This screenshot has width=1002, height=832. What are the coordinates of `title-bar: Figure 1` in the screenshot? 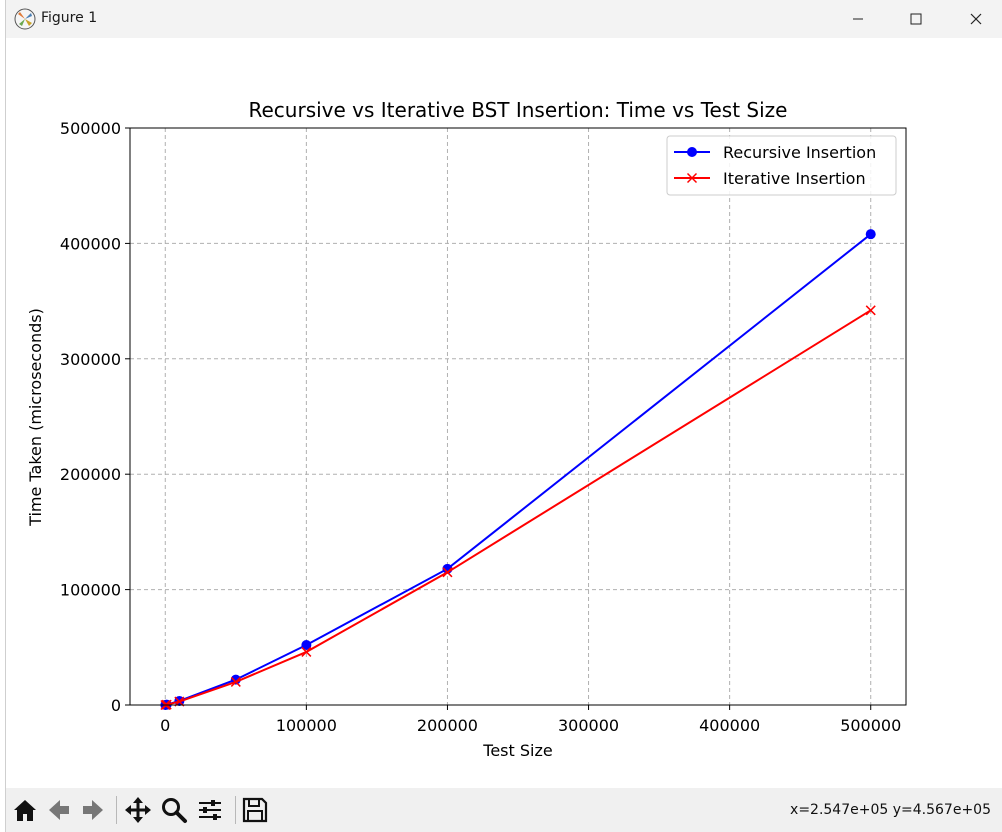 It's located at (504, 19).